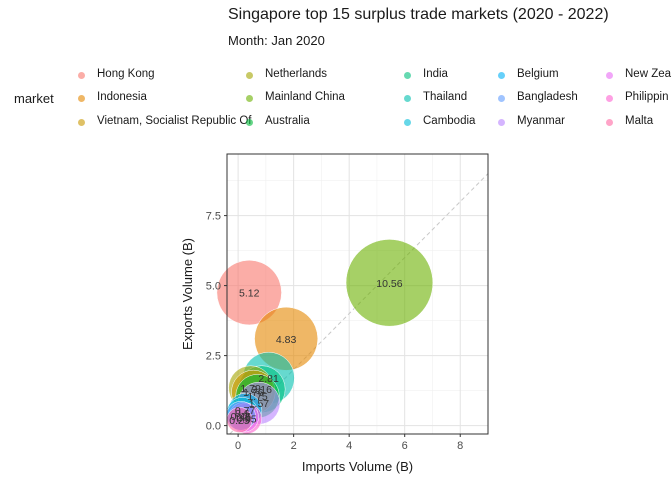 Image resolution: width=672 pixels, height=480 pixels. What do you see at coordinates (639, 121) in the screenshot?
I see `legend-label: Malta` at bounding box center [639, 121].